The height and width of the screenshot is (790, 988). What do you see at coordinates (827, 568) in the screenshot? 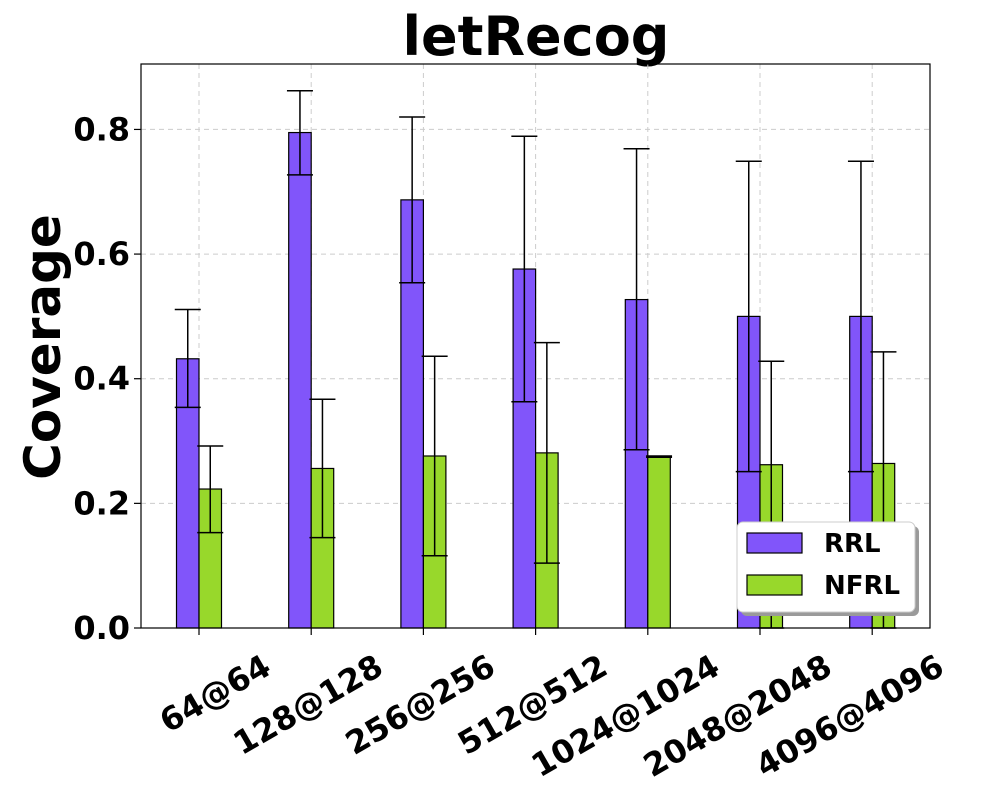
I see `legend: RRL NFRL` at bounding box center [827, 568].